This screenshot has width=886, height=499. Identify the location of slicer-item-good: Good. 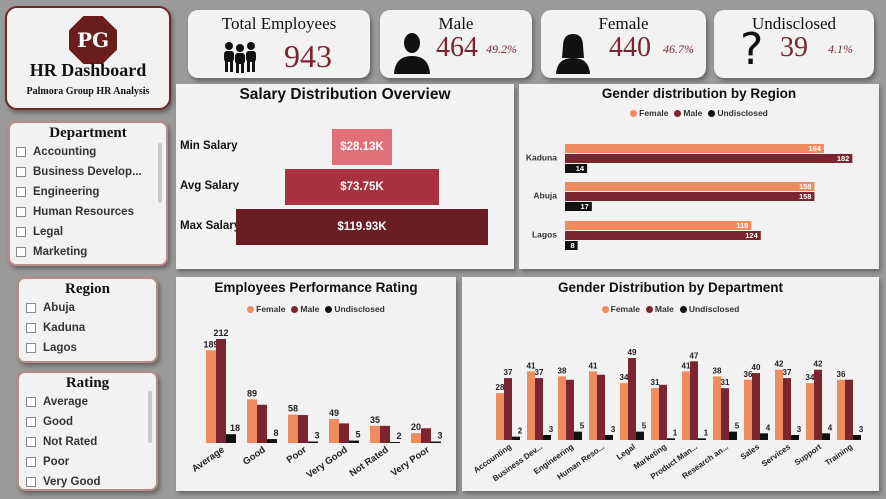
(91, 422).